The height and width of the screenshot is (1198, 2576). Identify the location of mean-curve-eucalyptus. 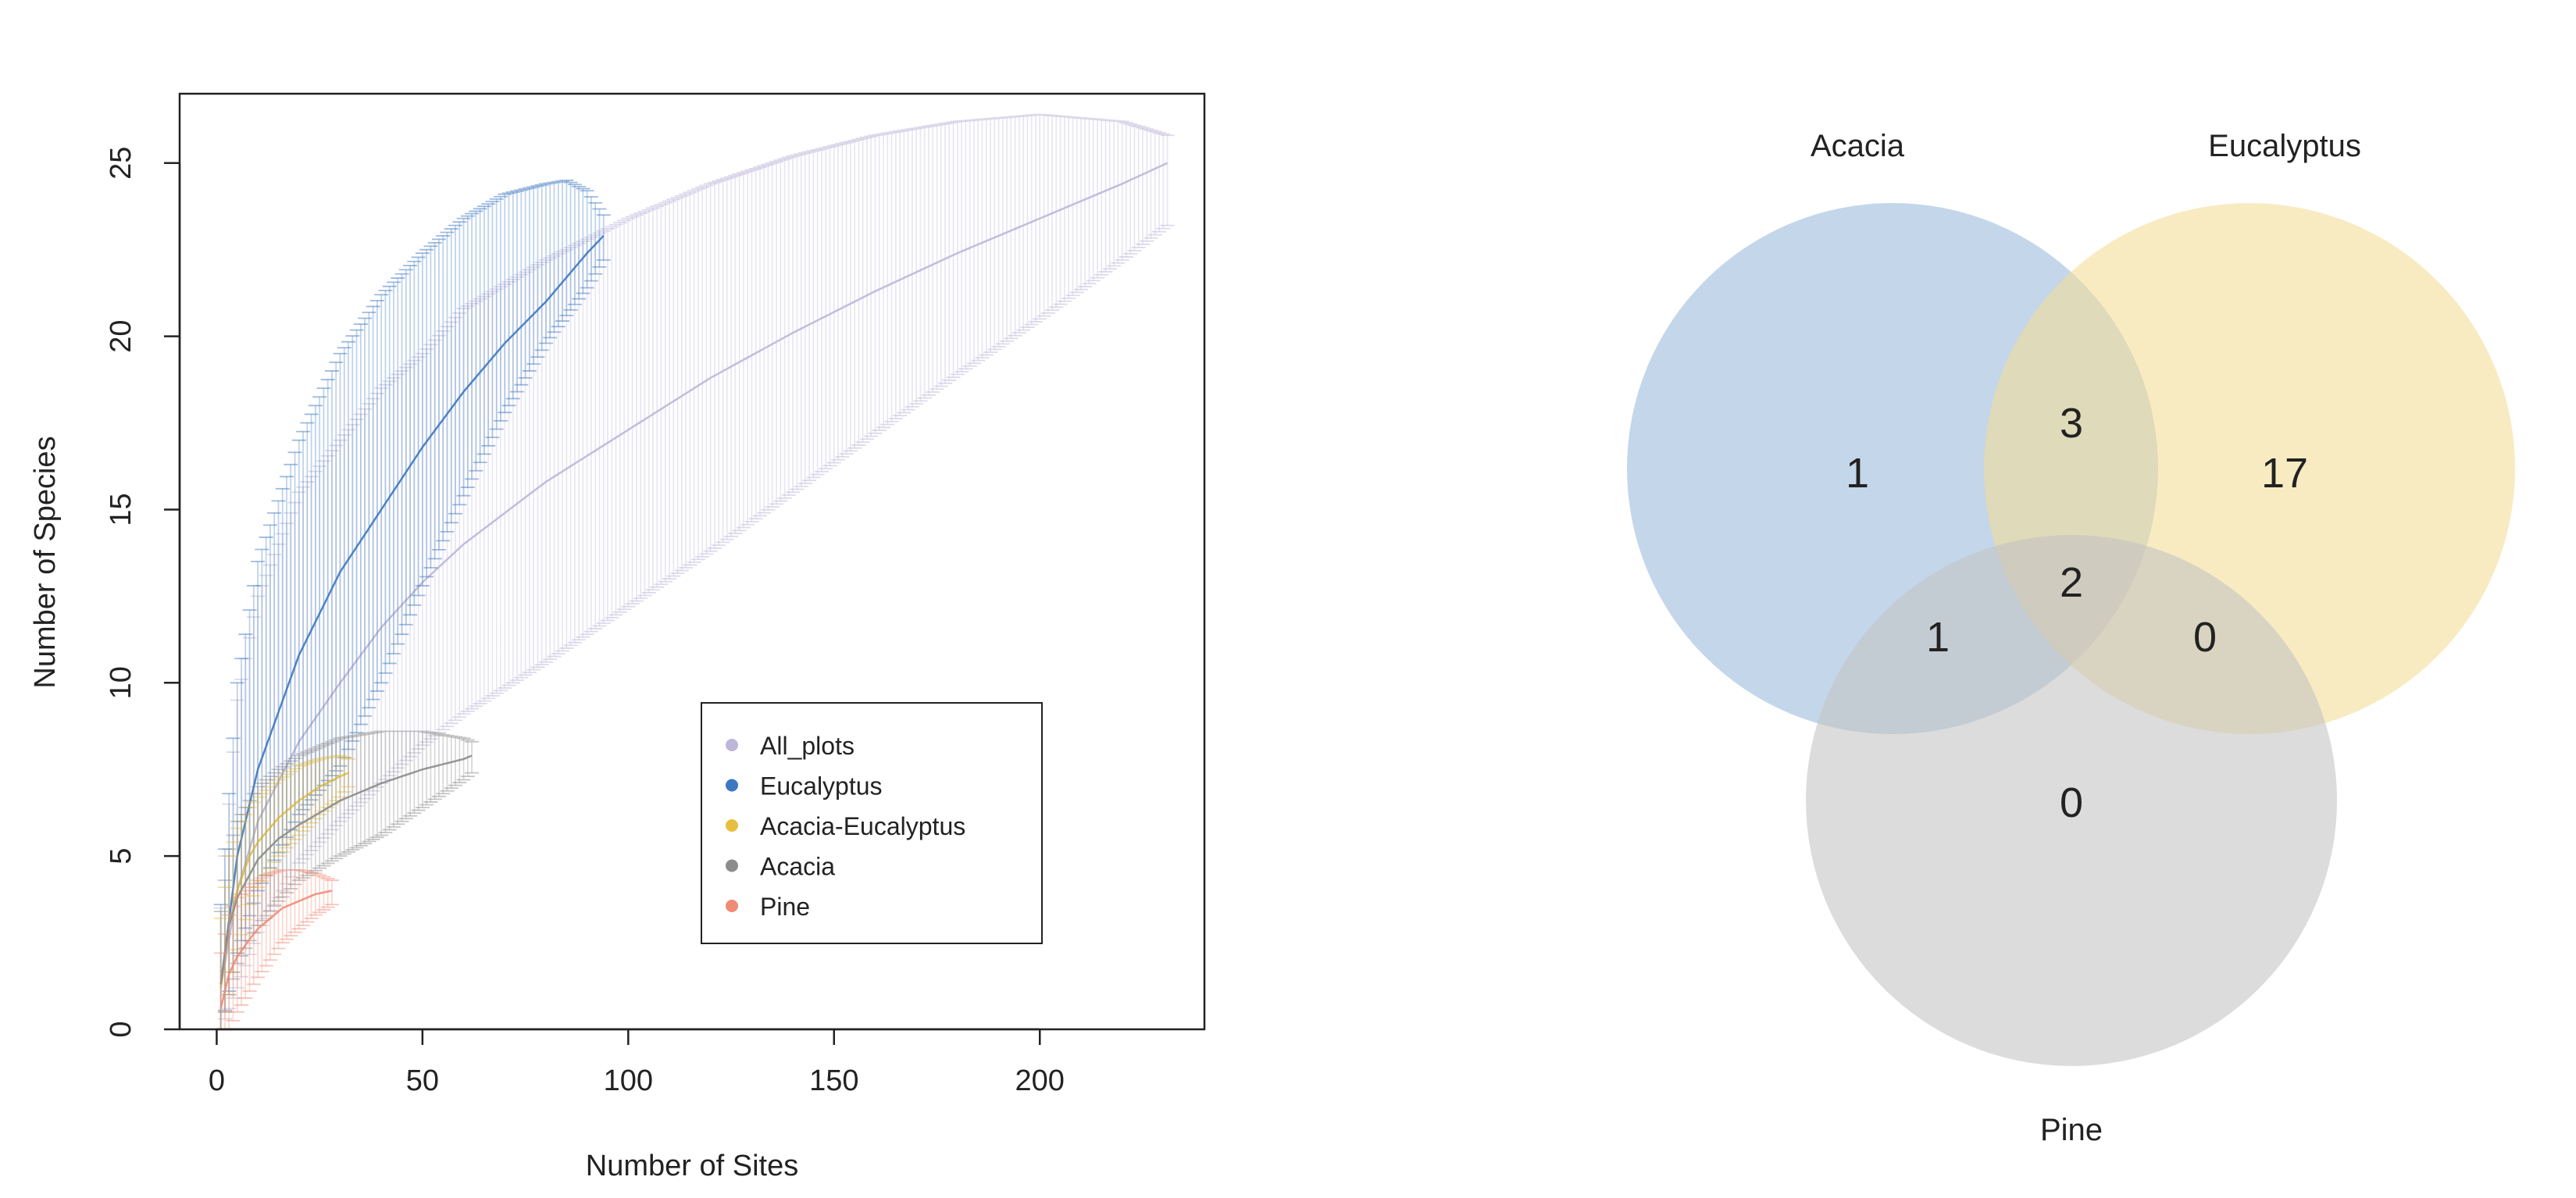
(412, 610).